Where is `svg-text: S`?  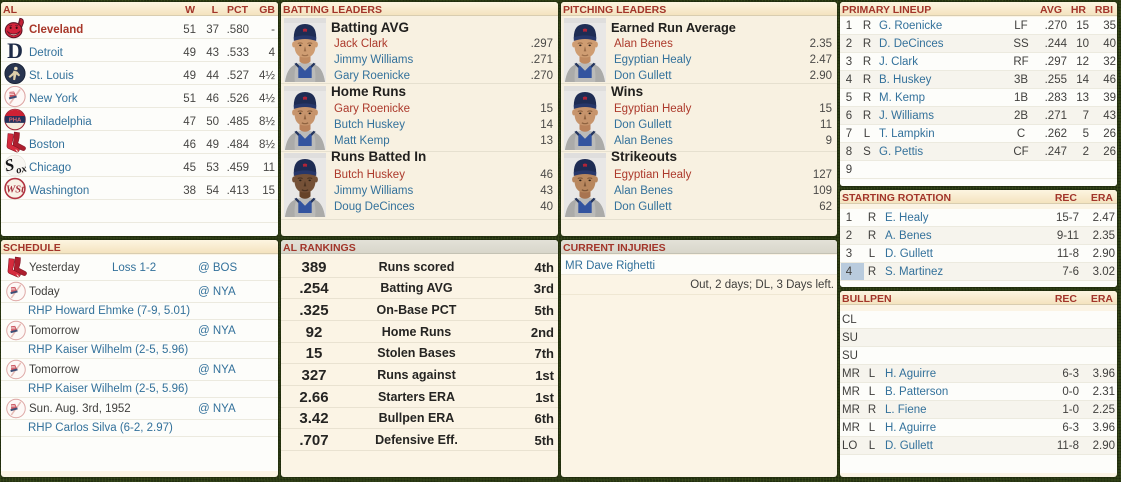 svg-text: S is located at coordinates (9, 165).